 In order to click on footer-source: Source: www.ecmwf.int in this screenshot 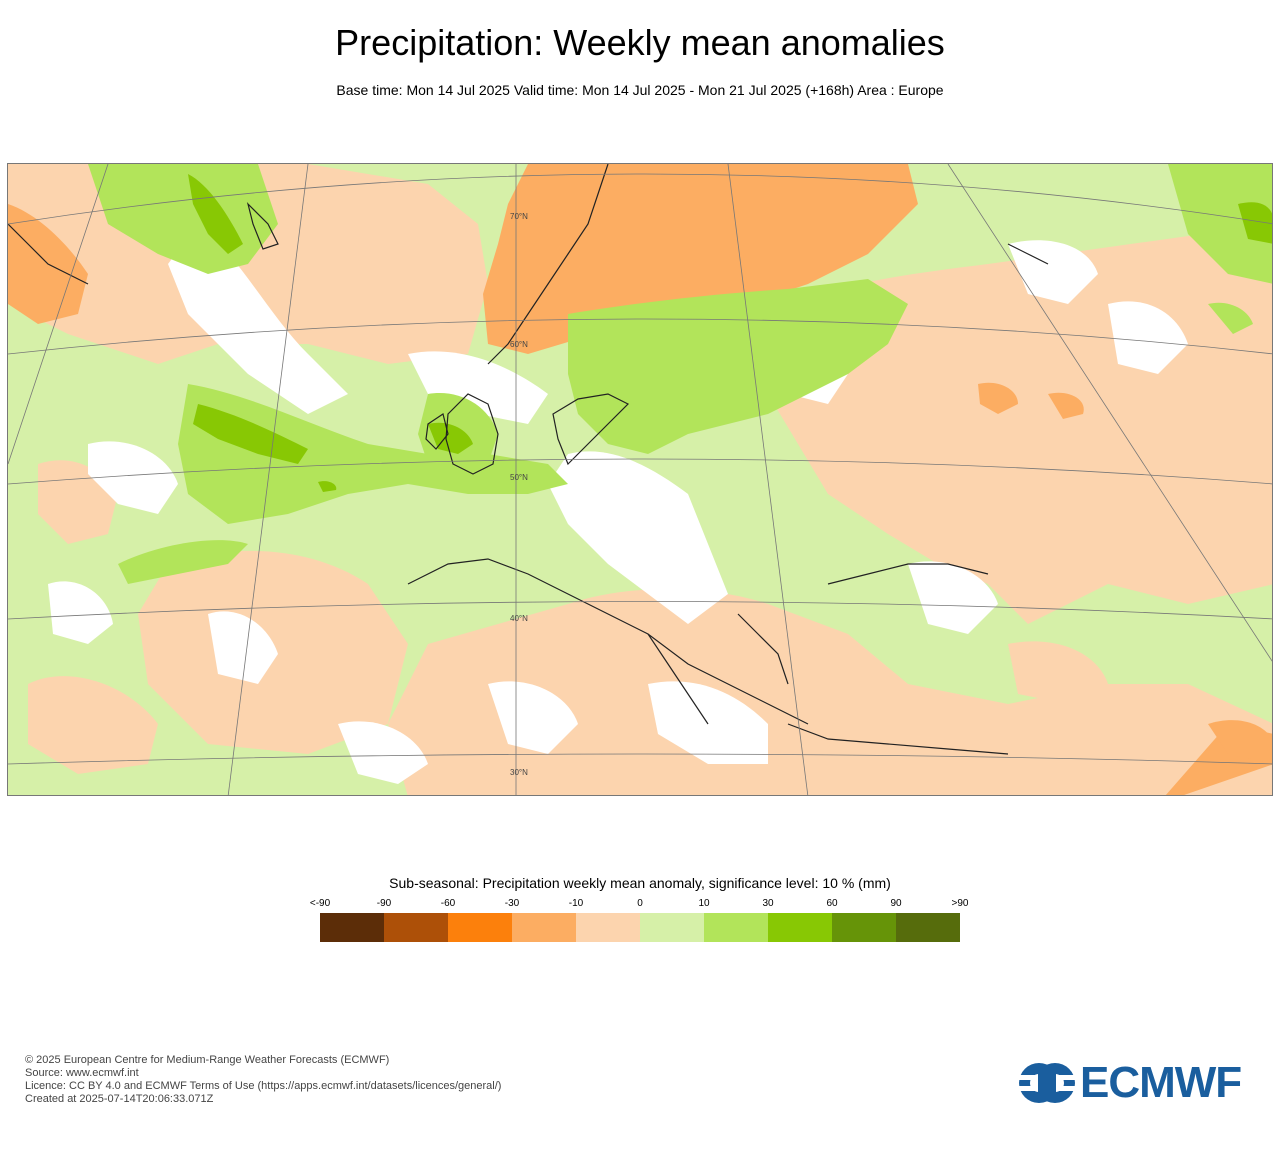, I will do `click(82, 1073)`.